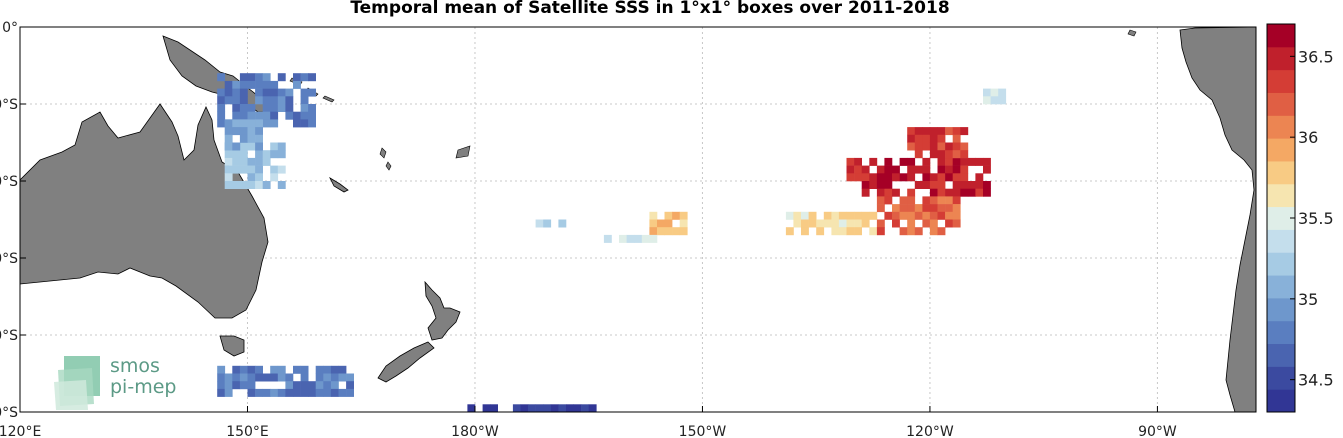 This screenshot has width=1343, height=438. Describe the element at coordinates (9, 182) in the screenshot. I see `y-tick-label: 20°S` at that location.